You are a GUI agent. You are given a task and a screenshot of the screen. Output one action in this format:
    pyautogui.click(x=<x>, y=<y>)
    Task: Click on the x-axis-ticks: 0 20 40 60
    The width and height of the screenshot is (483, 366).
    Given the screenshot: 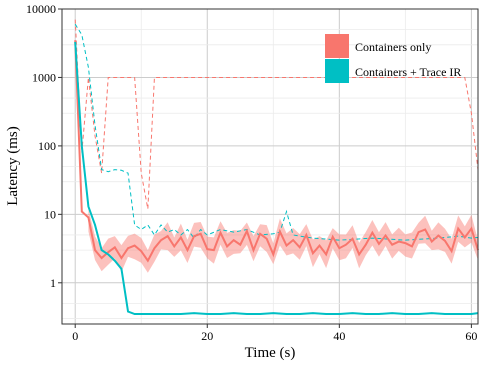 What is the action you would take?
    pyautogui.click(x=274, y=333)
    